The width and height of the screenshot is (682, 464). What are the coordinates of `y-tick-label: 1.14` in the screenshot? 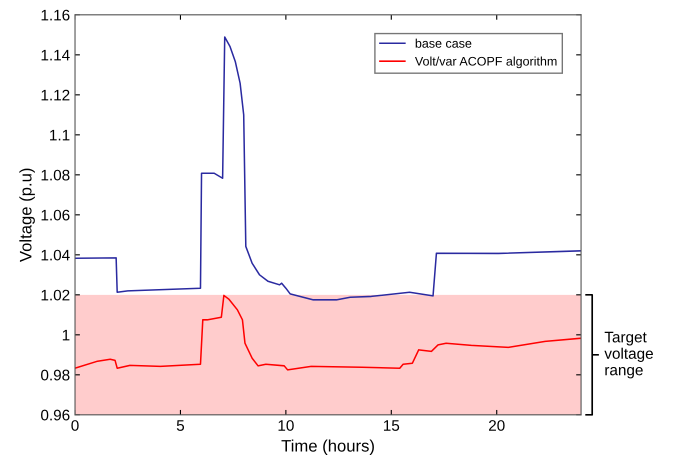 It's located at (56, 55).